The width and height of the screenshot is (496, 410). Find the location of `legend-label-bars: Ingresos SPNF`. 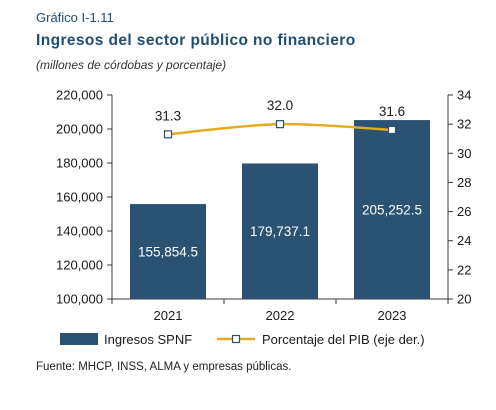

legend-label-bars: Ingresos SPNF is located at coordinates (148, 339).